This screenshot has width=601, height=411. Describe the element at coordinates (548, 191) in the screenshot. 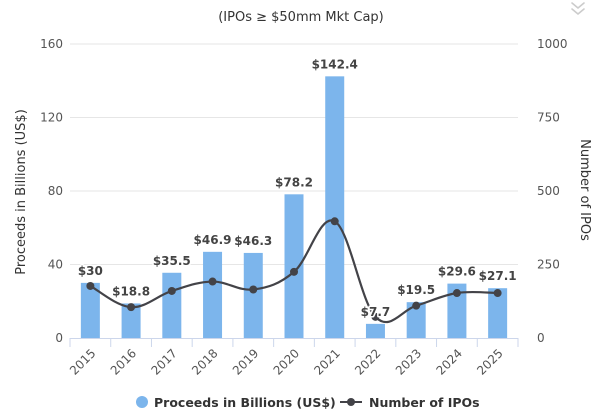

I see `right-tick-label: 500` at that location.